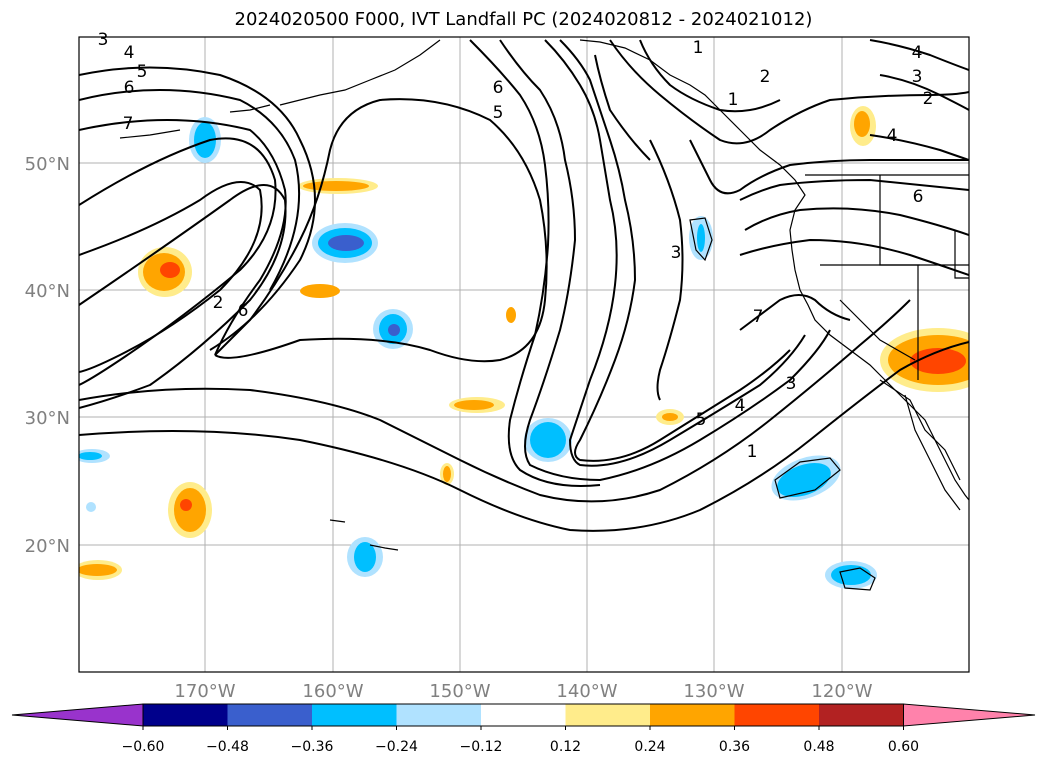 Image resolution: width=1047 pixels, height=765 pixels. I want to click on lat-label: 50°N, so click(47, 164).